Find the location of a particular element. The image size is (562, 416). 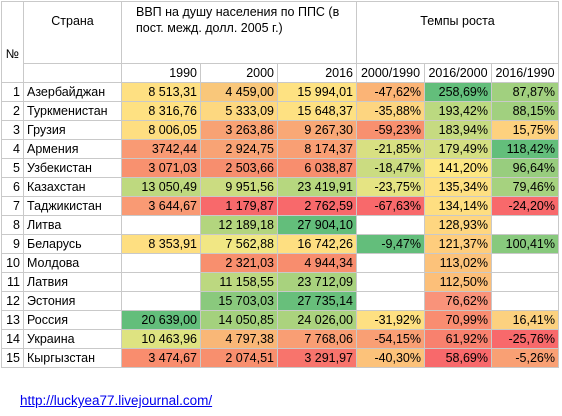

row-number: 14 is located at coordinates (12, 339).